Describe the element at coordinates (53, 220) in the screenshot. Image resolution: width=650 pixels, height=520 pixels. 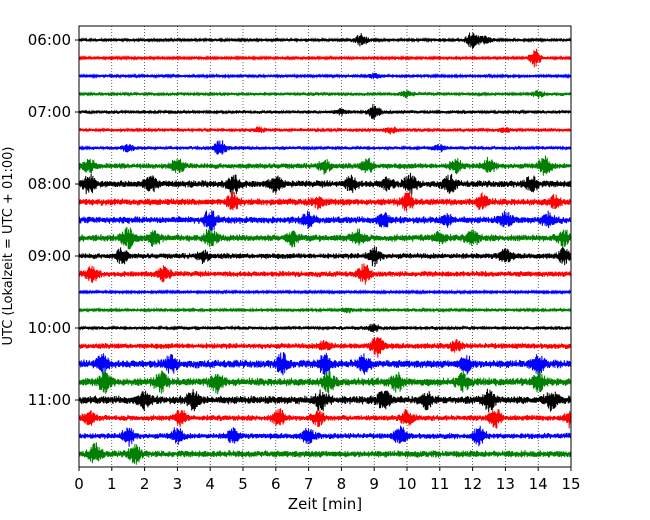
I see `y-ticks: 06:00 07:00 08:00 09:00 10:00 11:00` at that location.